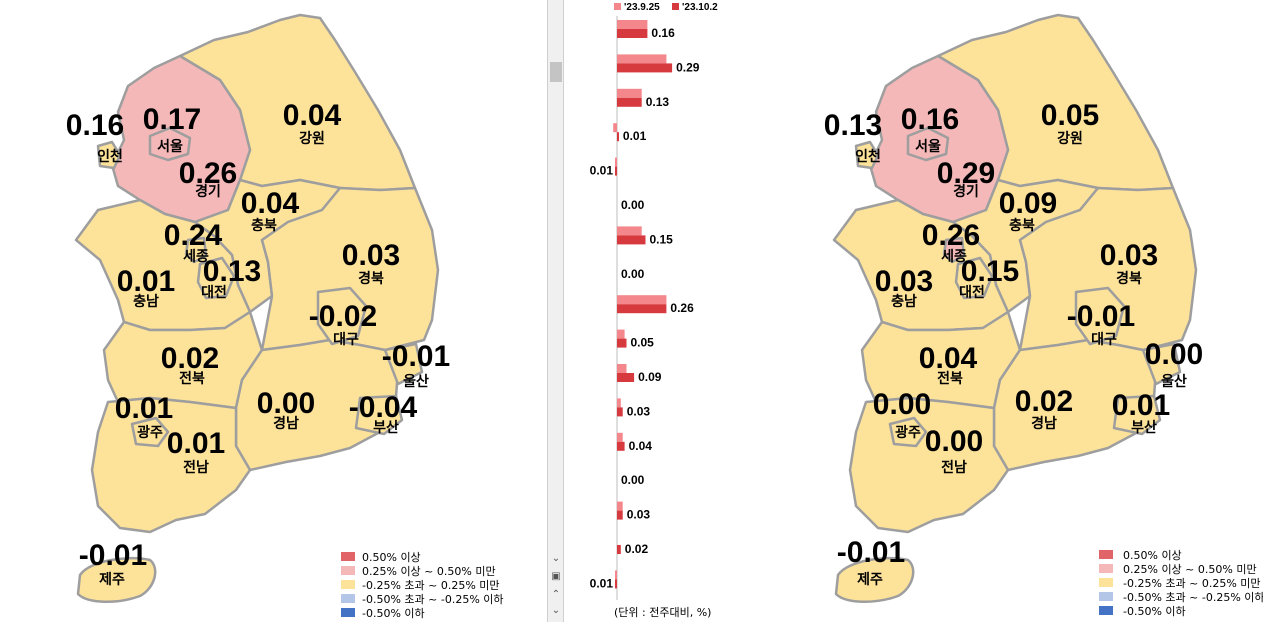 The width and height of the screenshot is (1263, 622). Describe the element at coordinates (633, 274) in the screenshot. I see `bar-data-label: 0.00` at that location.